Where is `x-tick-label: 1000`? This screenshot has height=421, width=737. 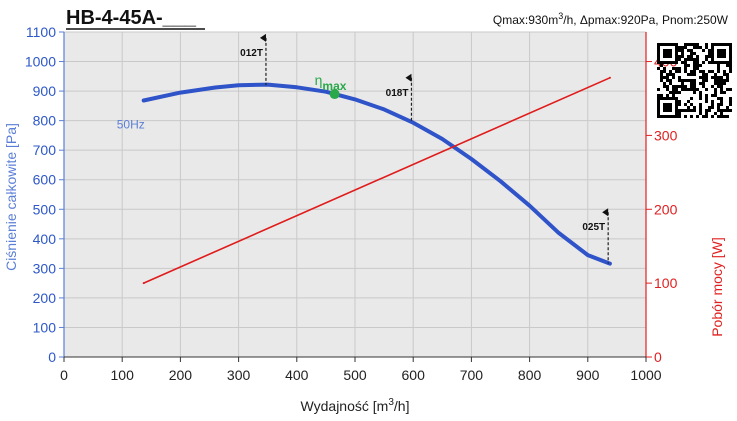 x-tick-label: 1000 is located at coordinates (645, 375).